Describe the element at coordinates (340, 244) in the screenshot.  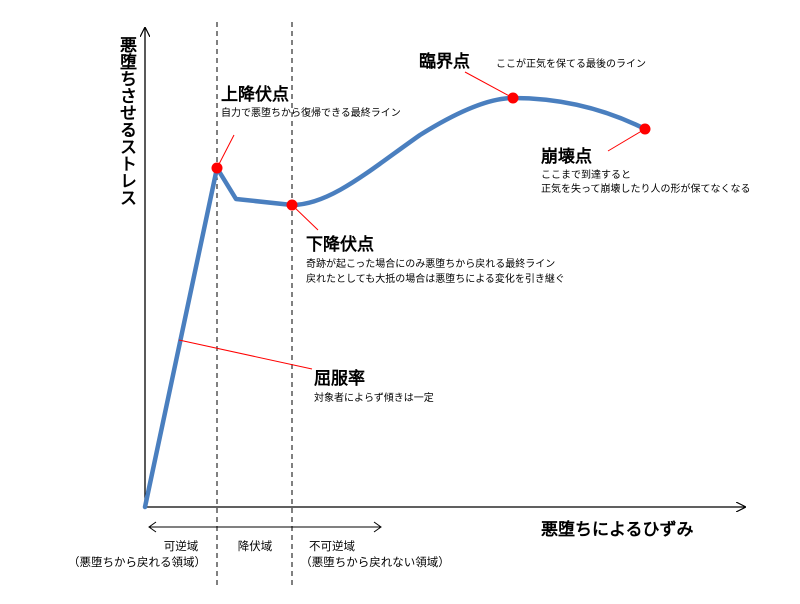
I see `lower-yield-title: 下降伏点` at that location.